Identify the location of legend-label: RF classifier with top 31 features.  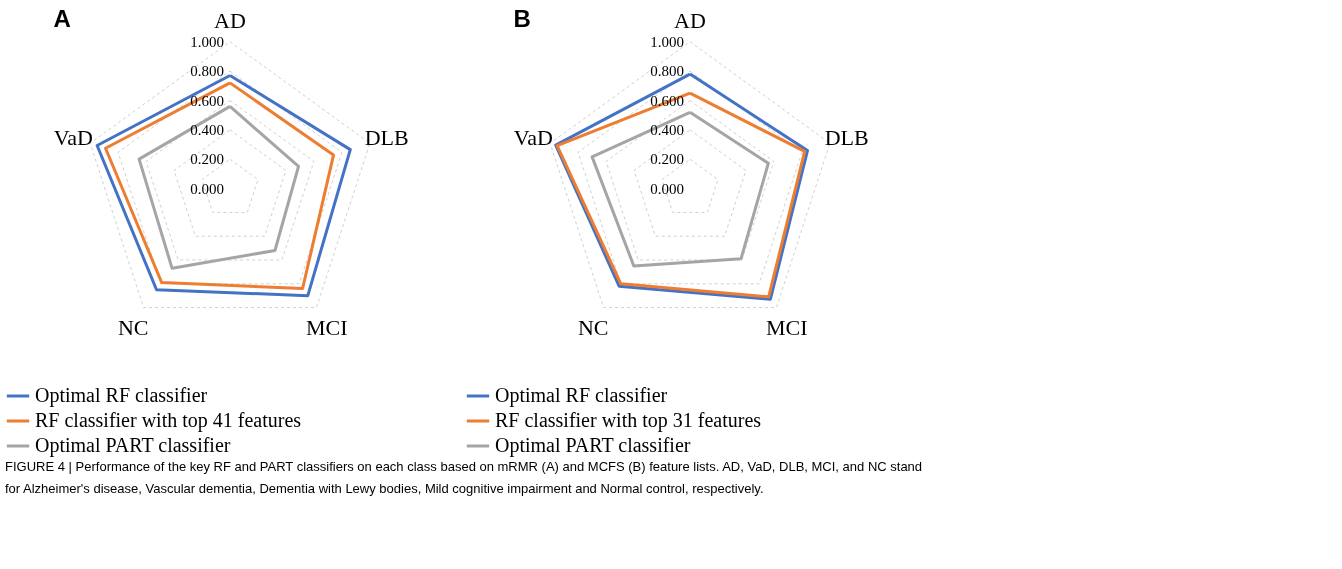
(628, 420).